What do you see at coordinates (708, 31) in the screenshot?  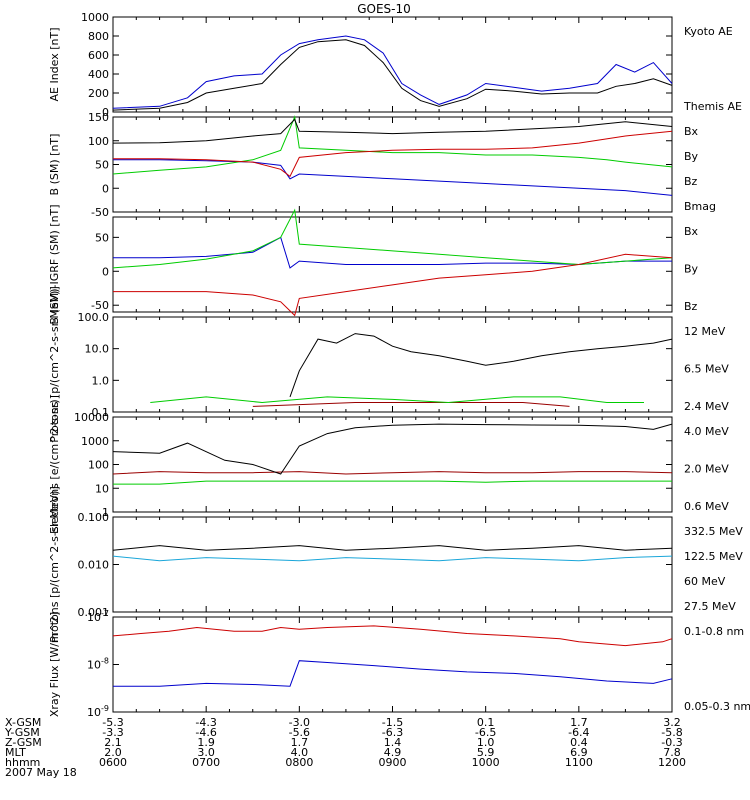 I see `legend-label: Kyoto AE` at bounding box center [708, 31].